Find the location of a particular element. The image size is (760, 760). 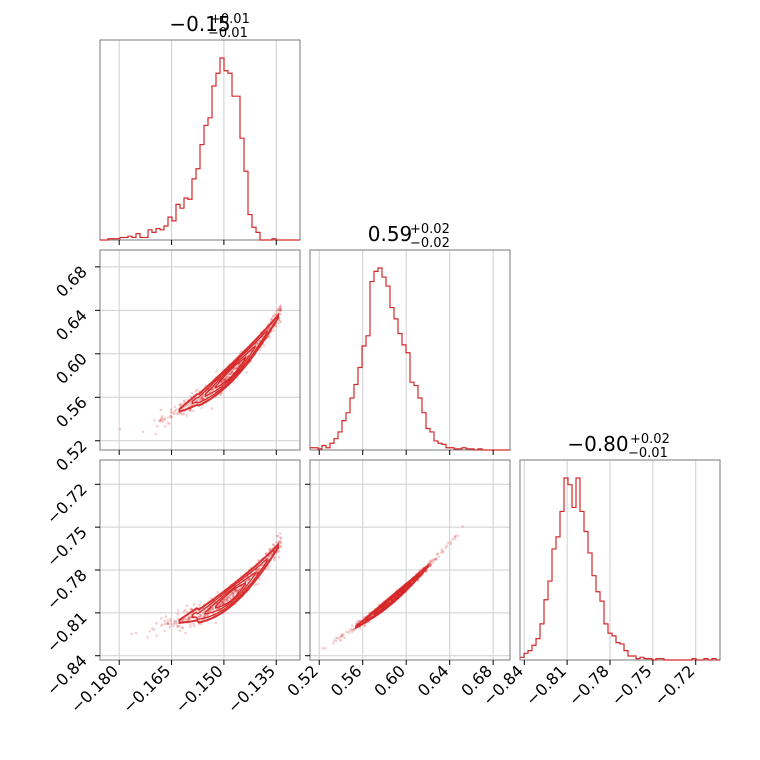

xtick-label-p1-2: 0.60 is located at coordinates (389, 680).